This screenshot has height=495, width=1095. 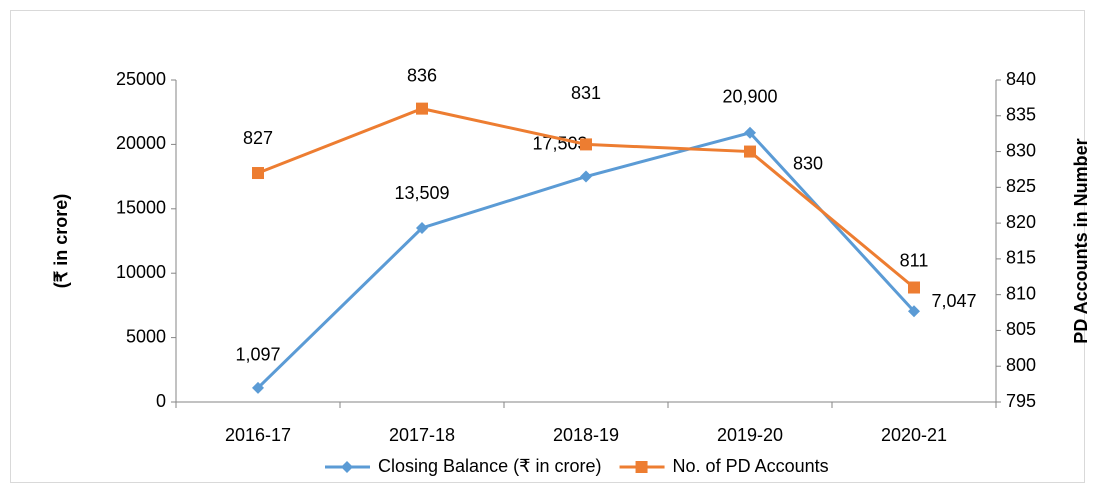 What do you see at coordinates (586, 93) in the screenshot?
I see `data-label: 831` at bounding box center [586, 93].